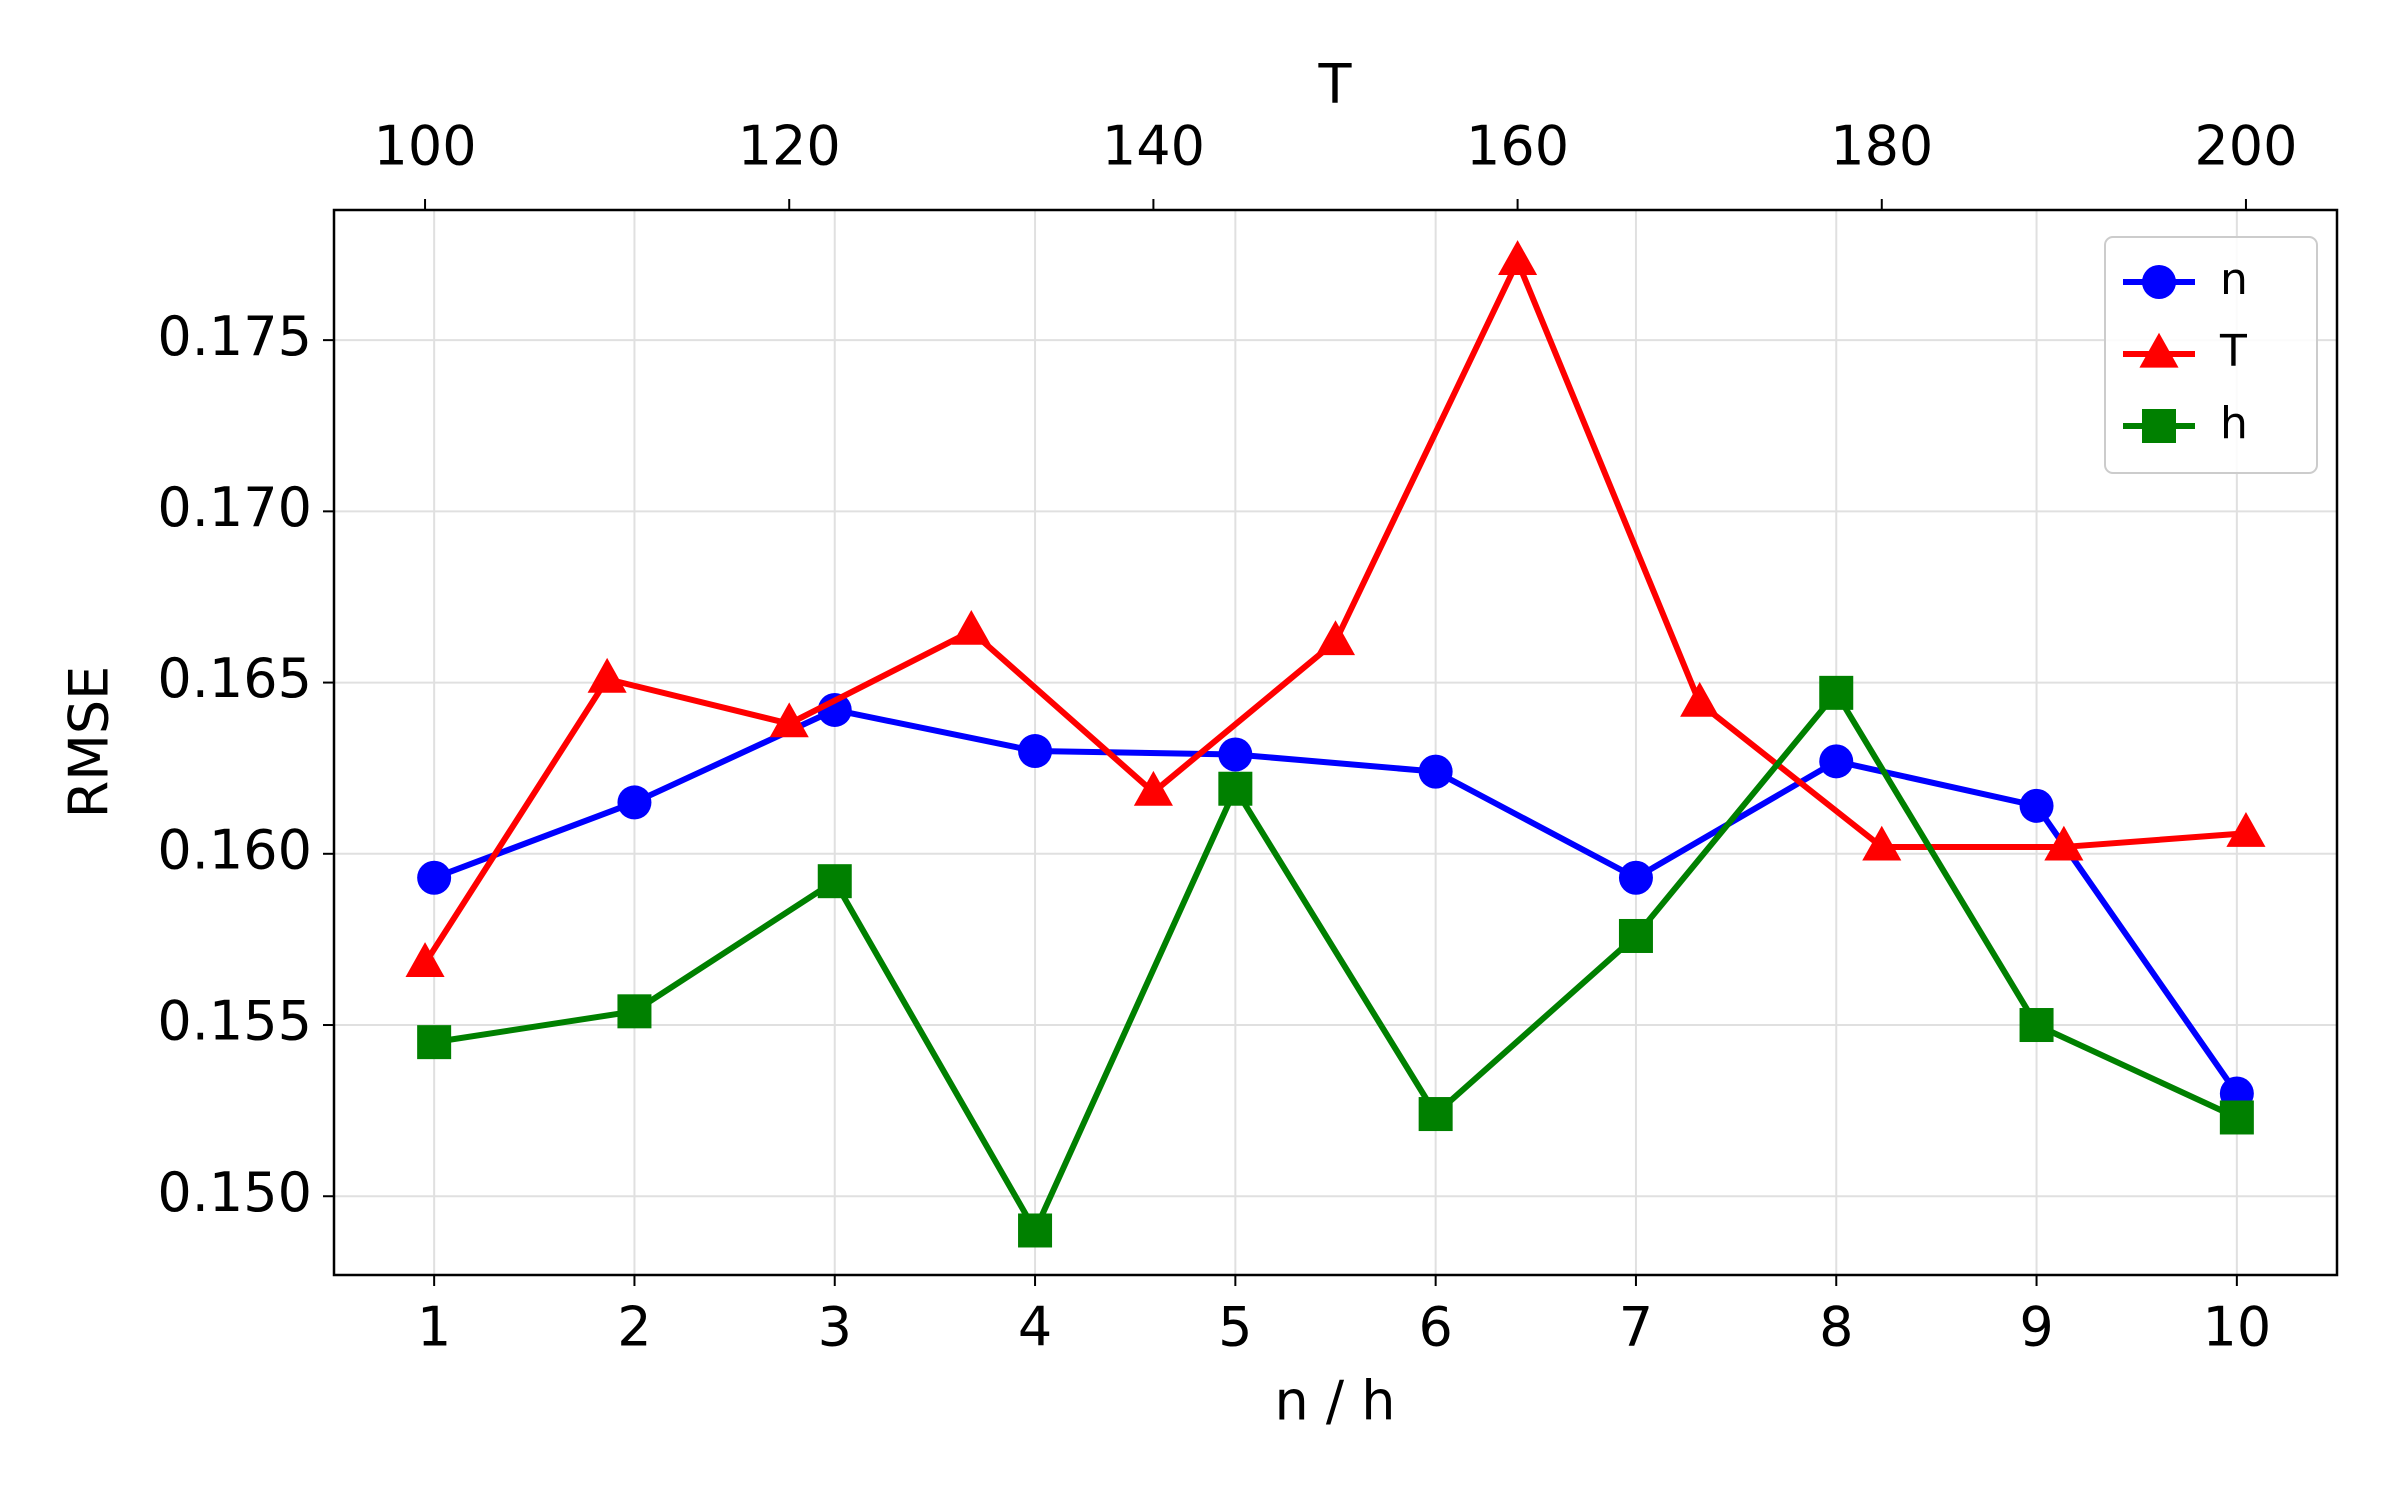 The width and height of the screenshot is (2400, 1500). What do you see at coordinates (835, 1327) in the screenshot?
I see `x-tick-label: 3` at bounding box center [835, 1327].